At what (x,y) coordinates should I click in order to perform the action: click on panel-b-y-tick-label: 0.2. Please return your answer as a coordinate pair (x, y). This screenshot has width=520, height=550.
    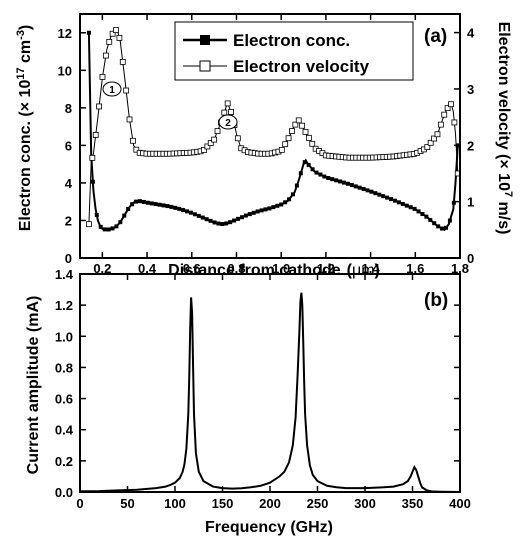
    Looking at the image, I should click on (64, 461).